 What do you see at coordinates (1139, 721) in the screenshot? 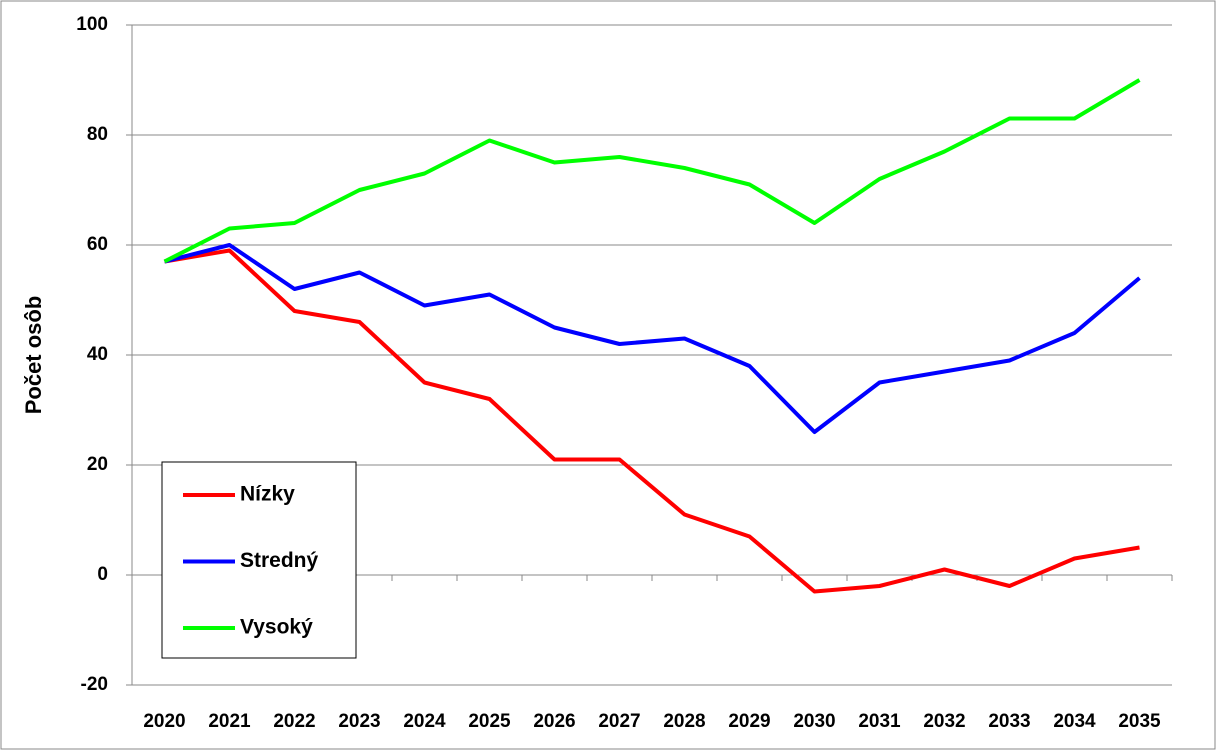
I see `x-tick-label: 2035` at bounding box center [1139, 721].